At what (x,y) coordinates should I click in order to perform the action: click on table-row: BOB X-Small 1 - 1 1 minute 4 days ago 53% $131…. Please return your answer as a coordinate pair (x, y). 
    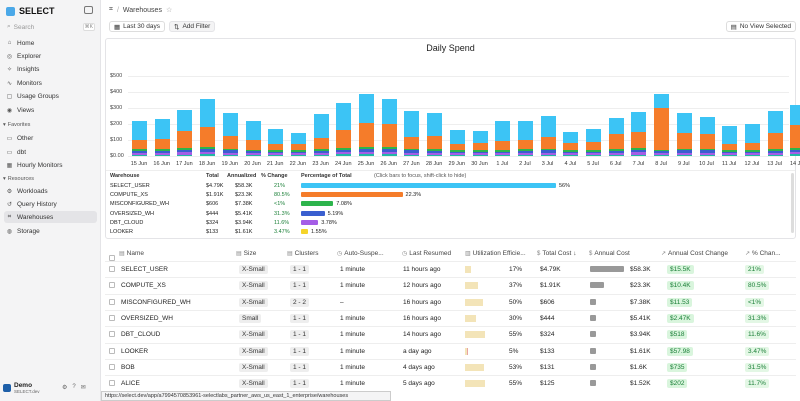
    Looking at the image, I should click on (450, 366).